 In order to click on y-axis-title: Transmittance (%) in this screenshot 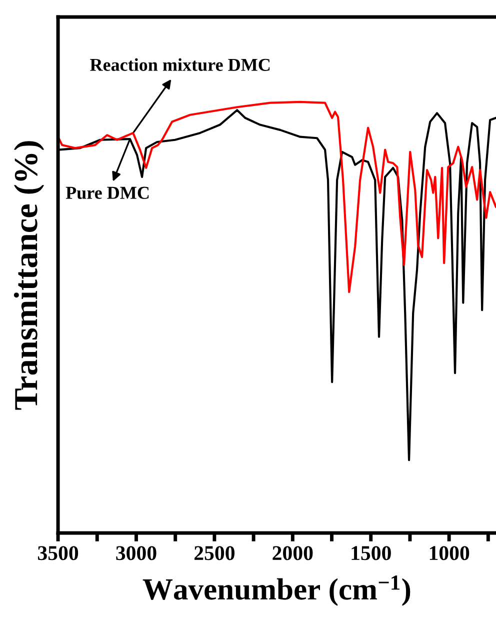, I will do `click(29, 275)`.